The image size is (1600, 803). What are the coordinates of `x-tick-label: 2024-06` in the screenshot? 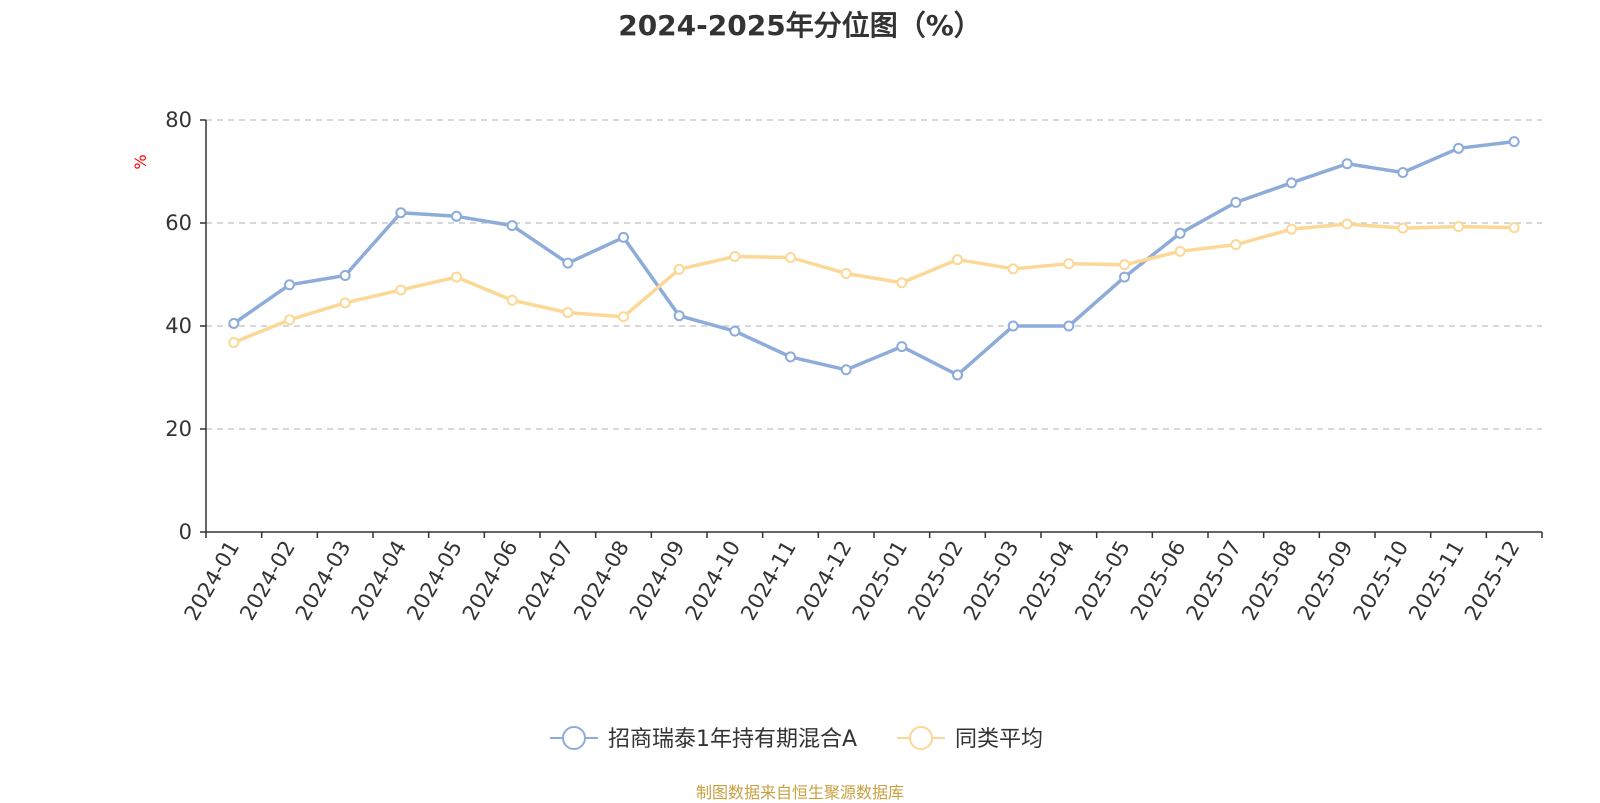 It's located at (490, 581).